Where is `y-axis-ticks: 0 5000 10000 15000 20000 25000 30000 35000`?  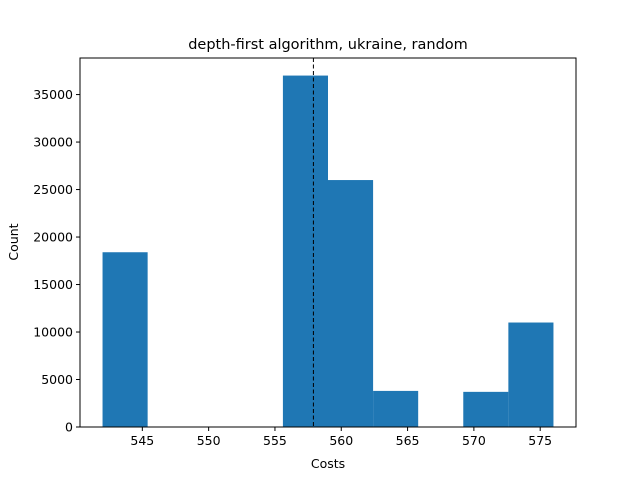
y-axis-ticks: 0 5000 10000 15000 20000 25000 30000 35000 is located at coordinates (56, 261).